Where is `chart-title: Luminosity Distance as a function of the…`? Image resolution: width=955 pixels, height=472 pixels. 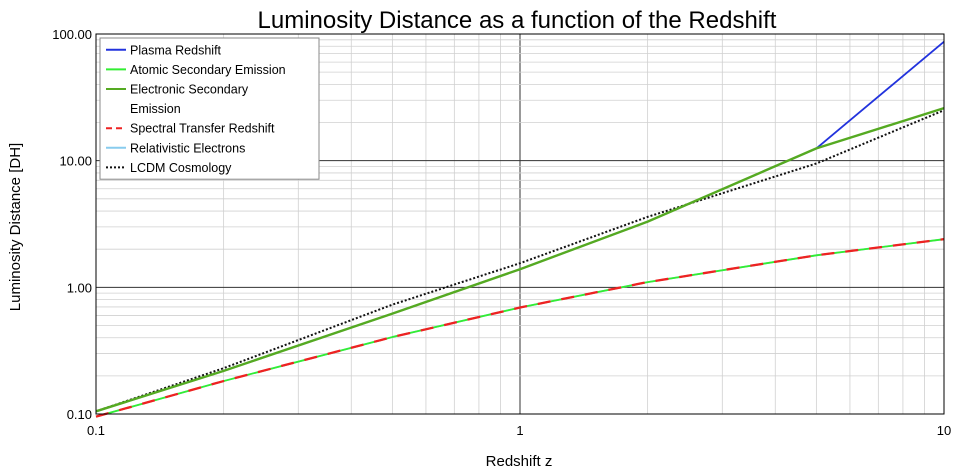
chart-title: Luminosity Distance as a function of the… is located at coordinates (517, 20).